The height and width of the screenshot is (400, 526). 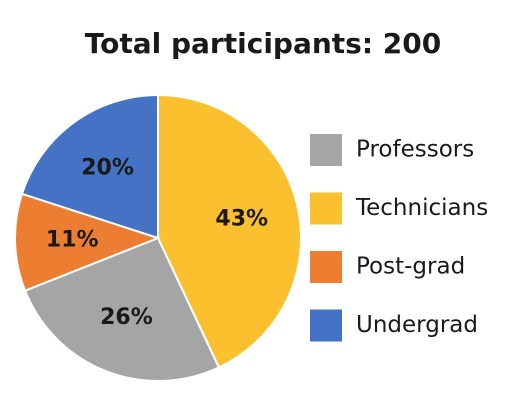 I want to click on legend-label: Technicians, so click(x=421, y=208).